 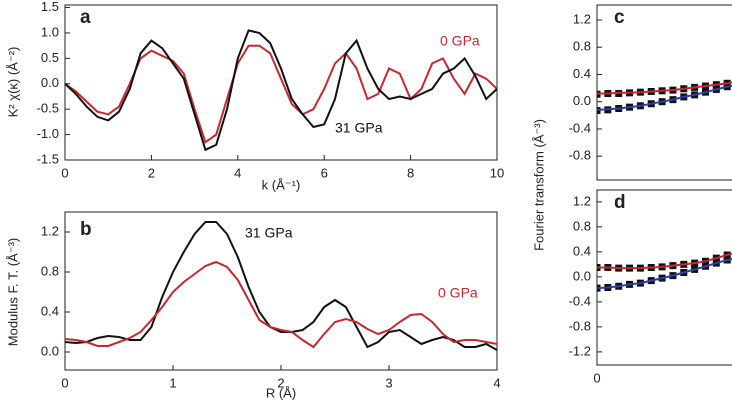 I want to click on y-tick-label: 0.5, so click(x=50, y=57).